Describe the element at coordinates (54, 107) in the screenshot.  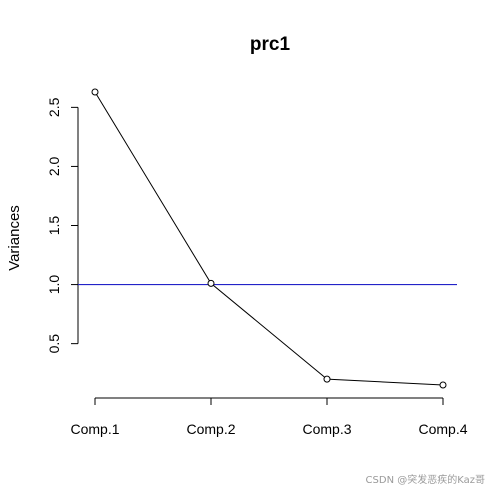
I see `y-tick-label: 2.5` at that location.